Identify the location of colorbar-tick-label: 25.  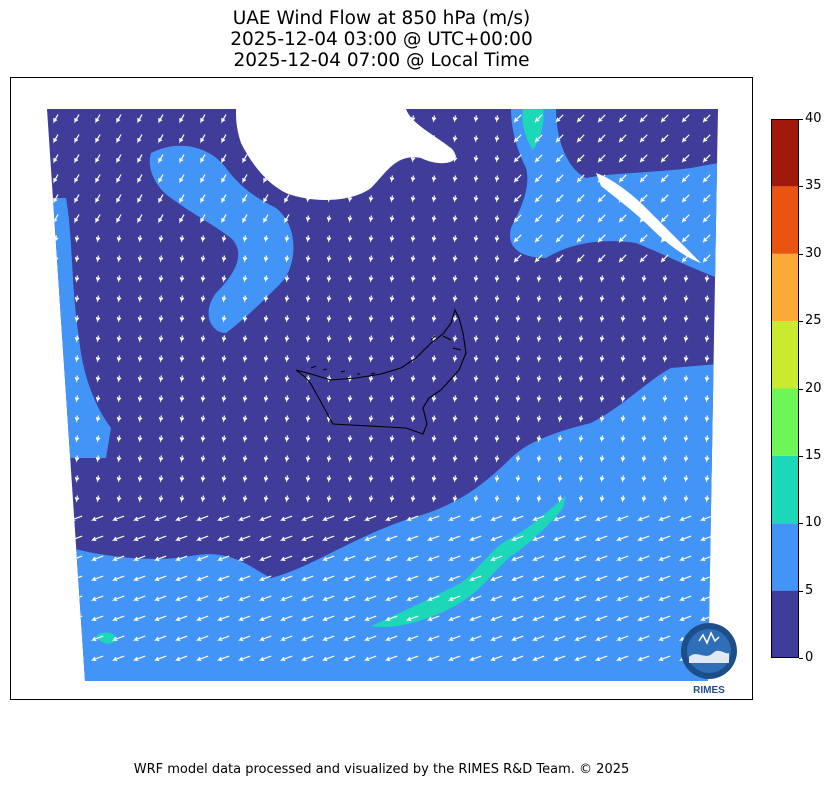
(813, 321).